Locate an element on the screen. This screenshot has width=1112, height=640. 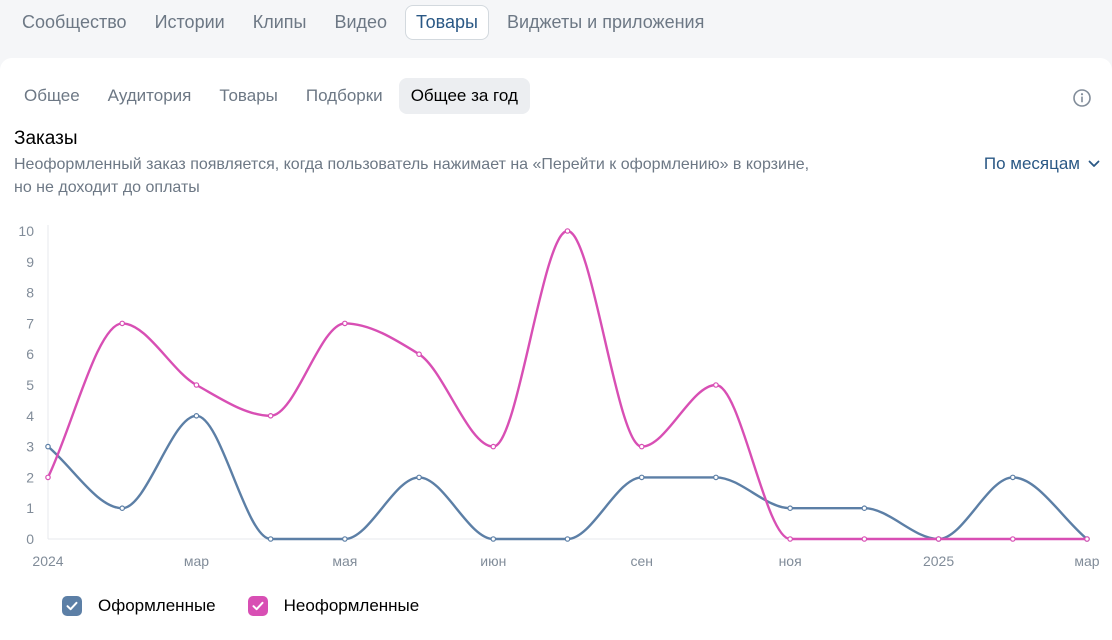
y-tick-label: 2 is located at coordinates (30, 477).